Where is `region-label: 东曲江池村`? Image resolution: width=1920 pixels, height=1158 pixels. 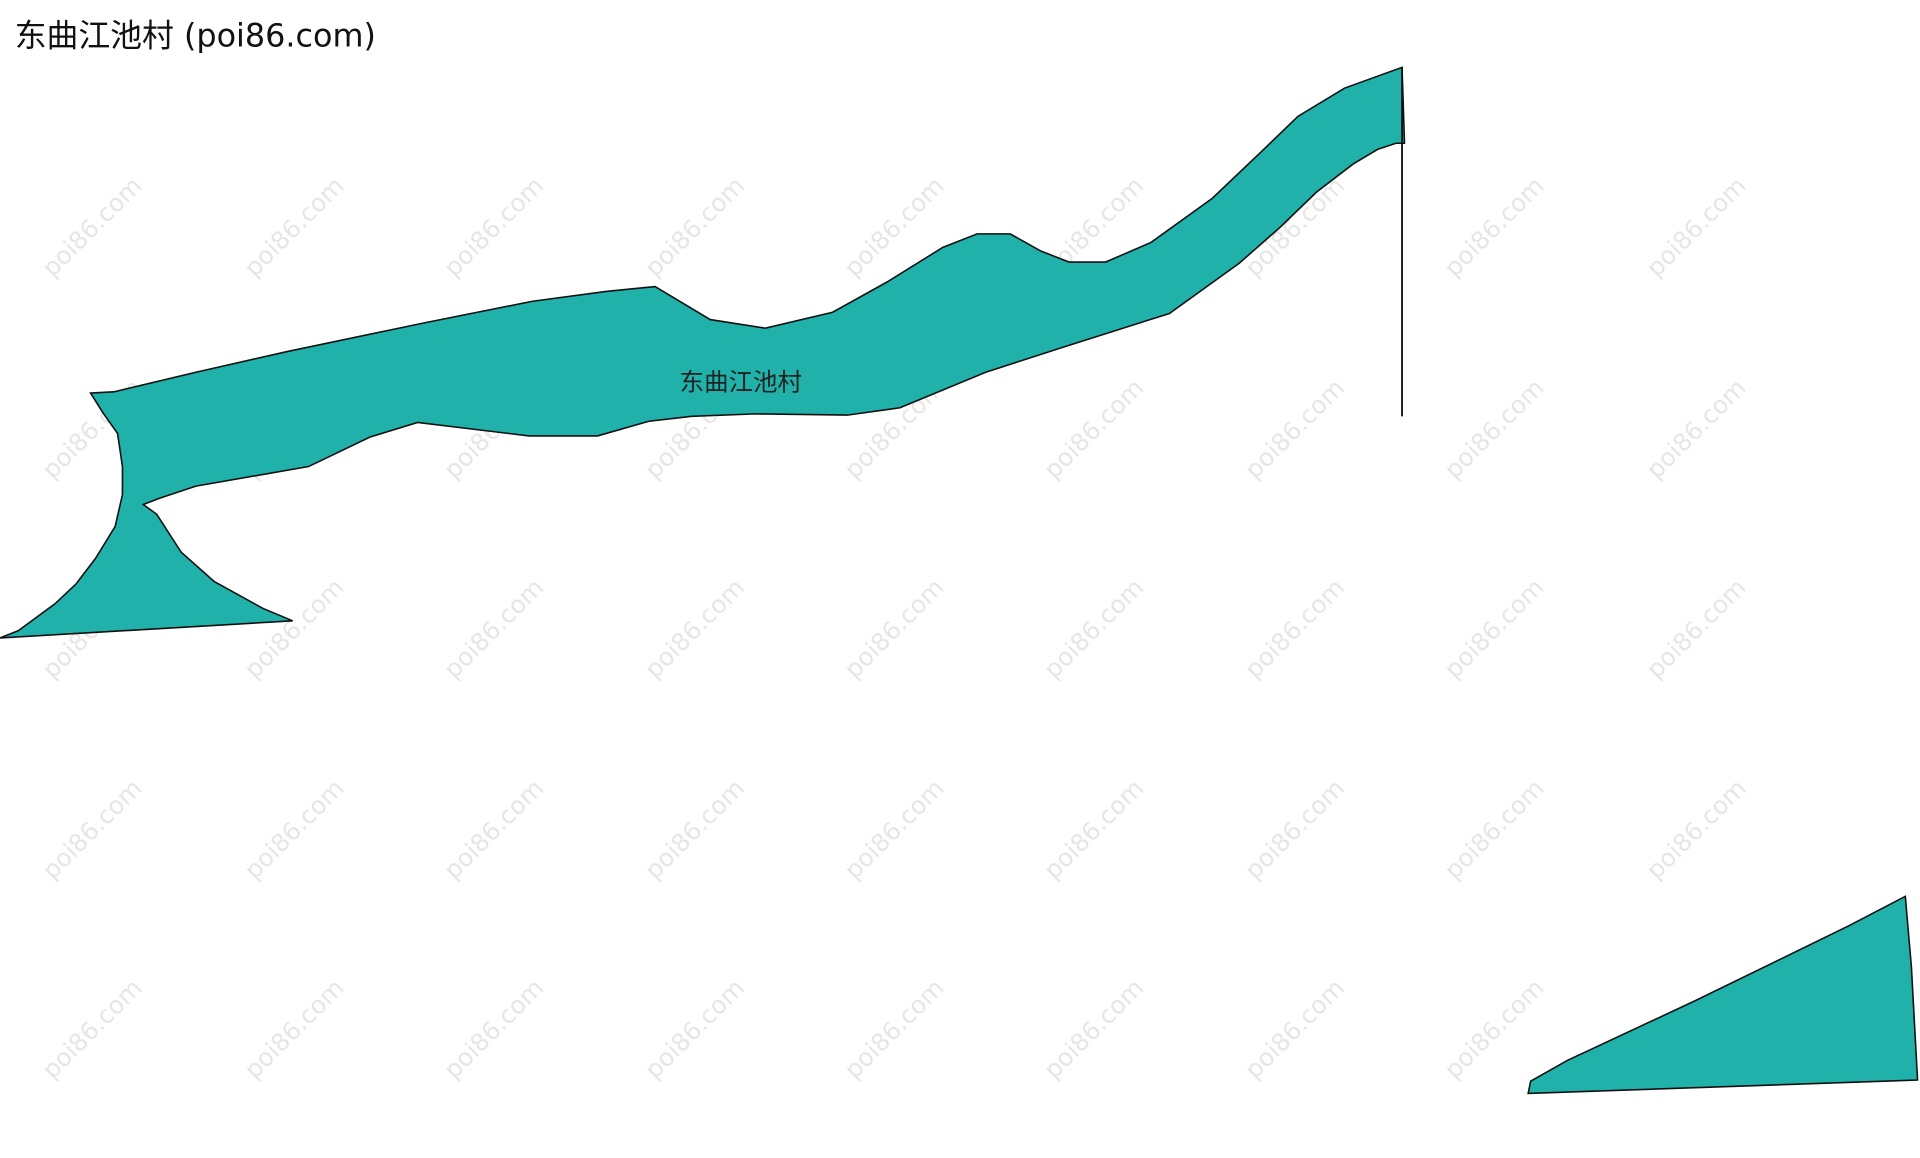 region-label: 东曲江池村 is located at coordinates (741, 382).